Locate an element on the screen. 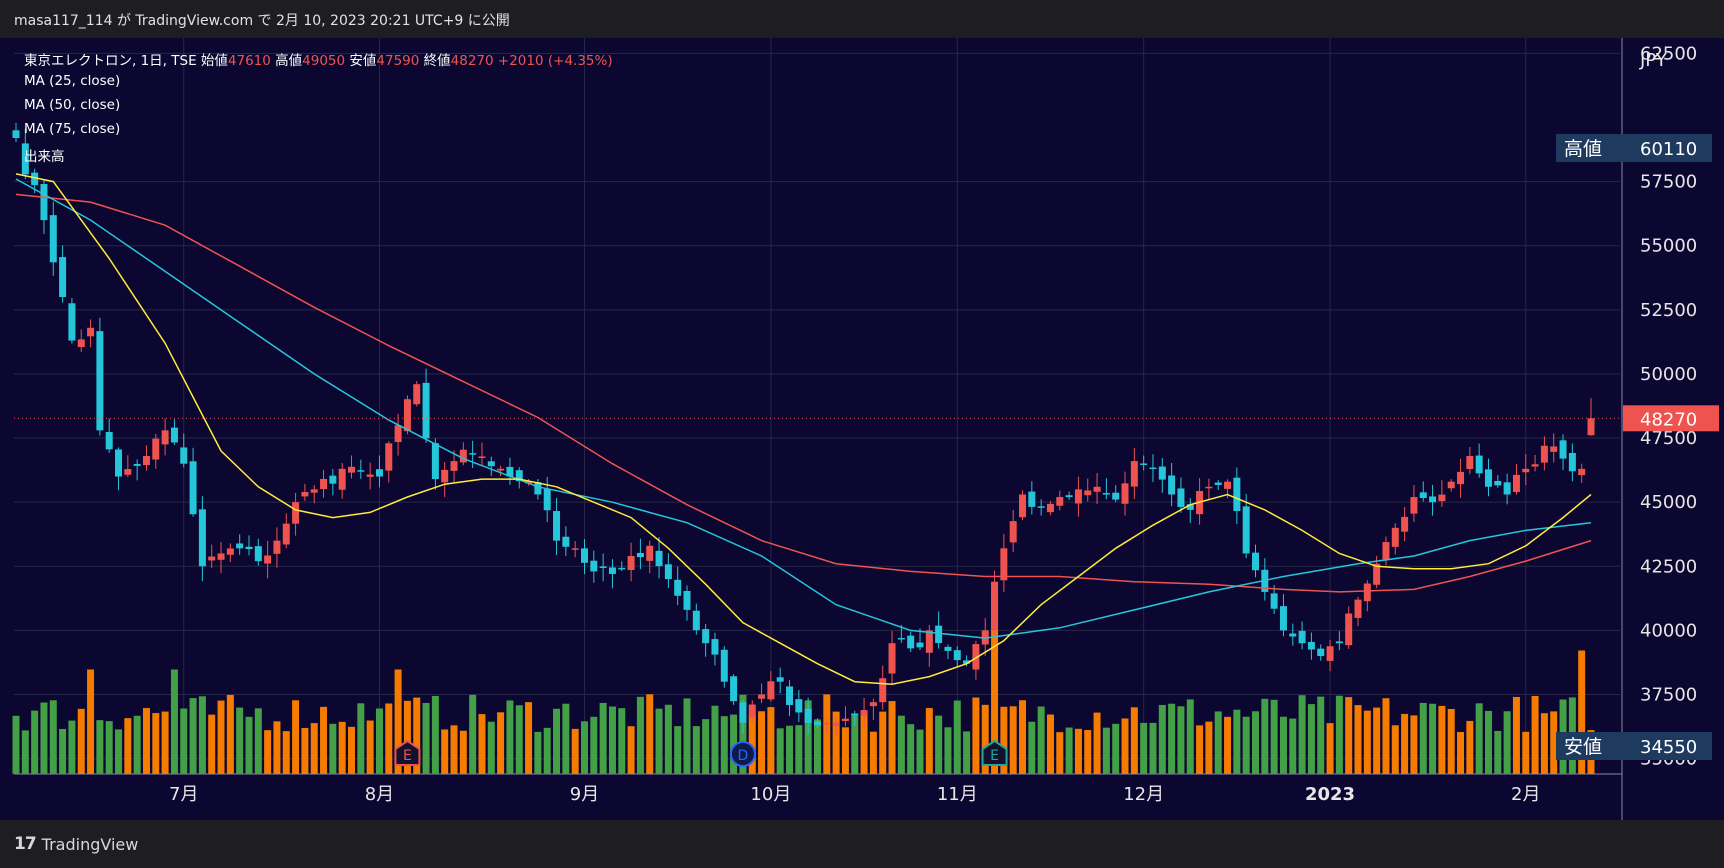  legend-high-label: 高値 is located at coordinates (289, 61).